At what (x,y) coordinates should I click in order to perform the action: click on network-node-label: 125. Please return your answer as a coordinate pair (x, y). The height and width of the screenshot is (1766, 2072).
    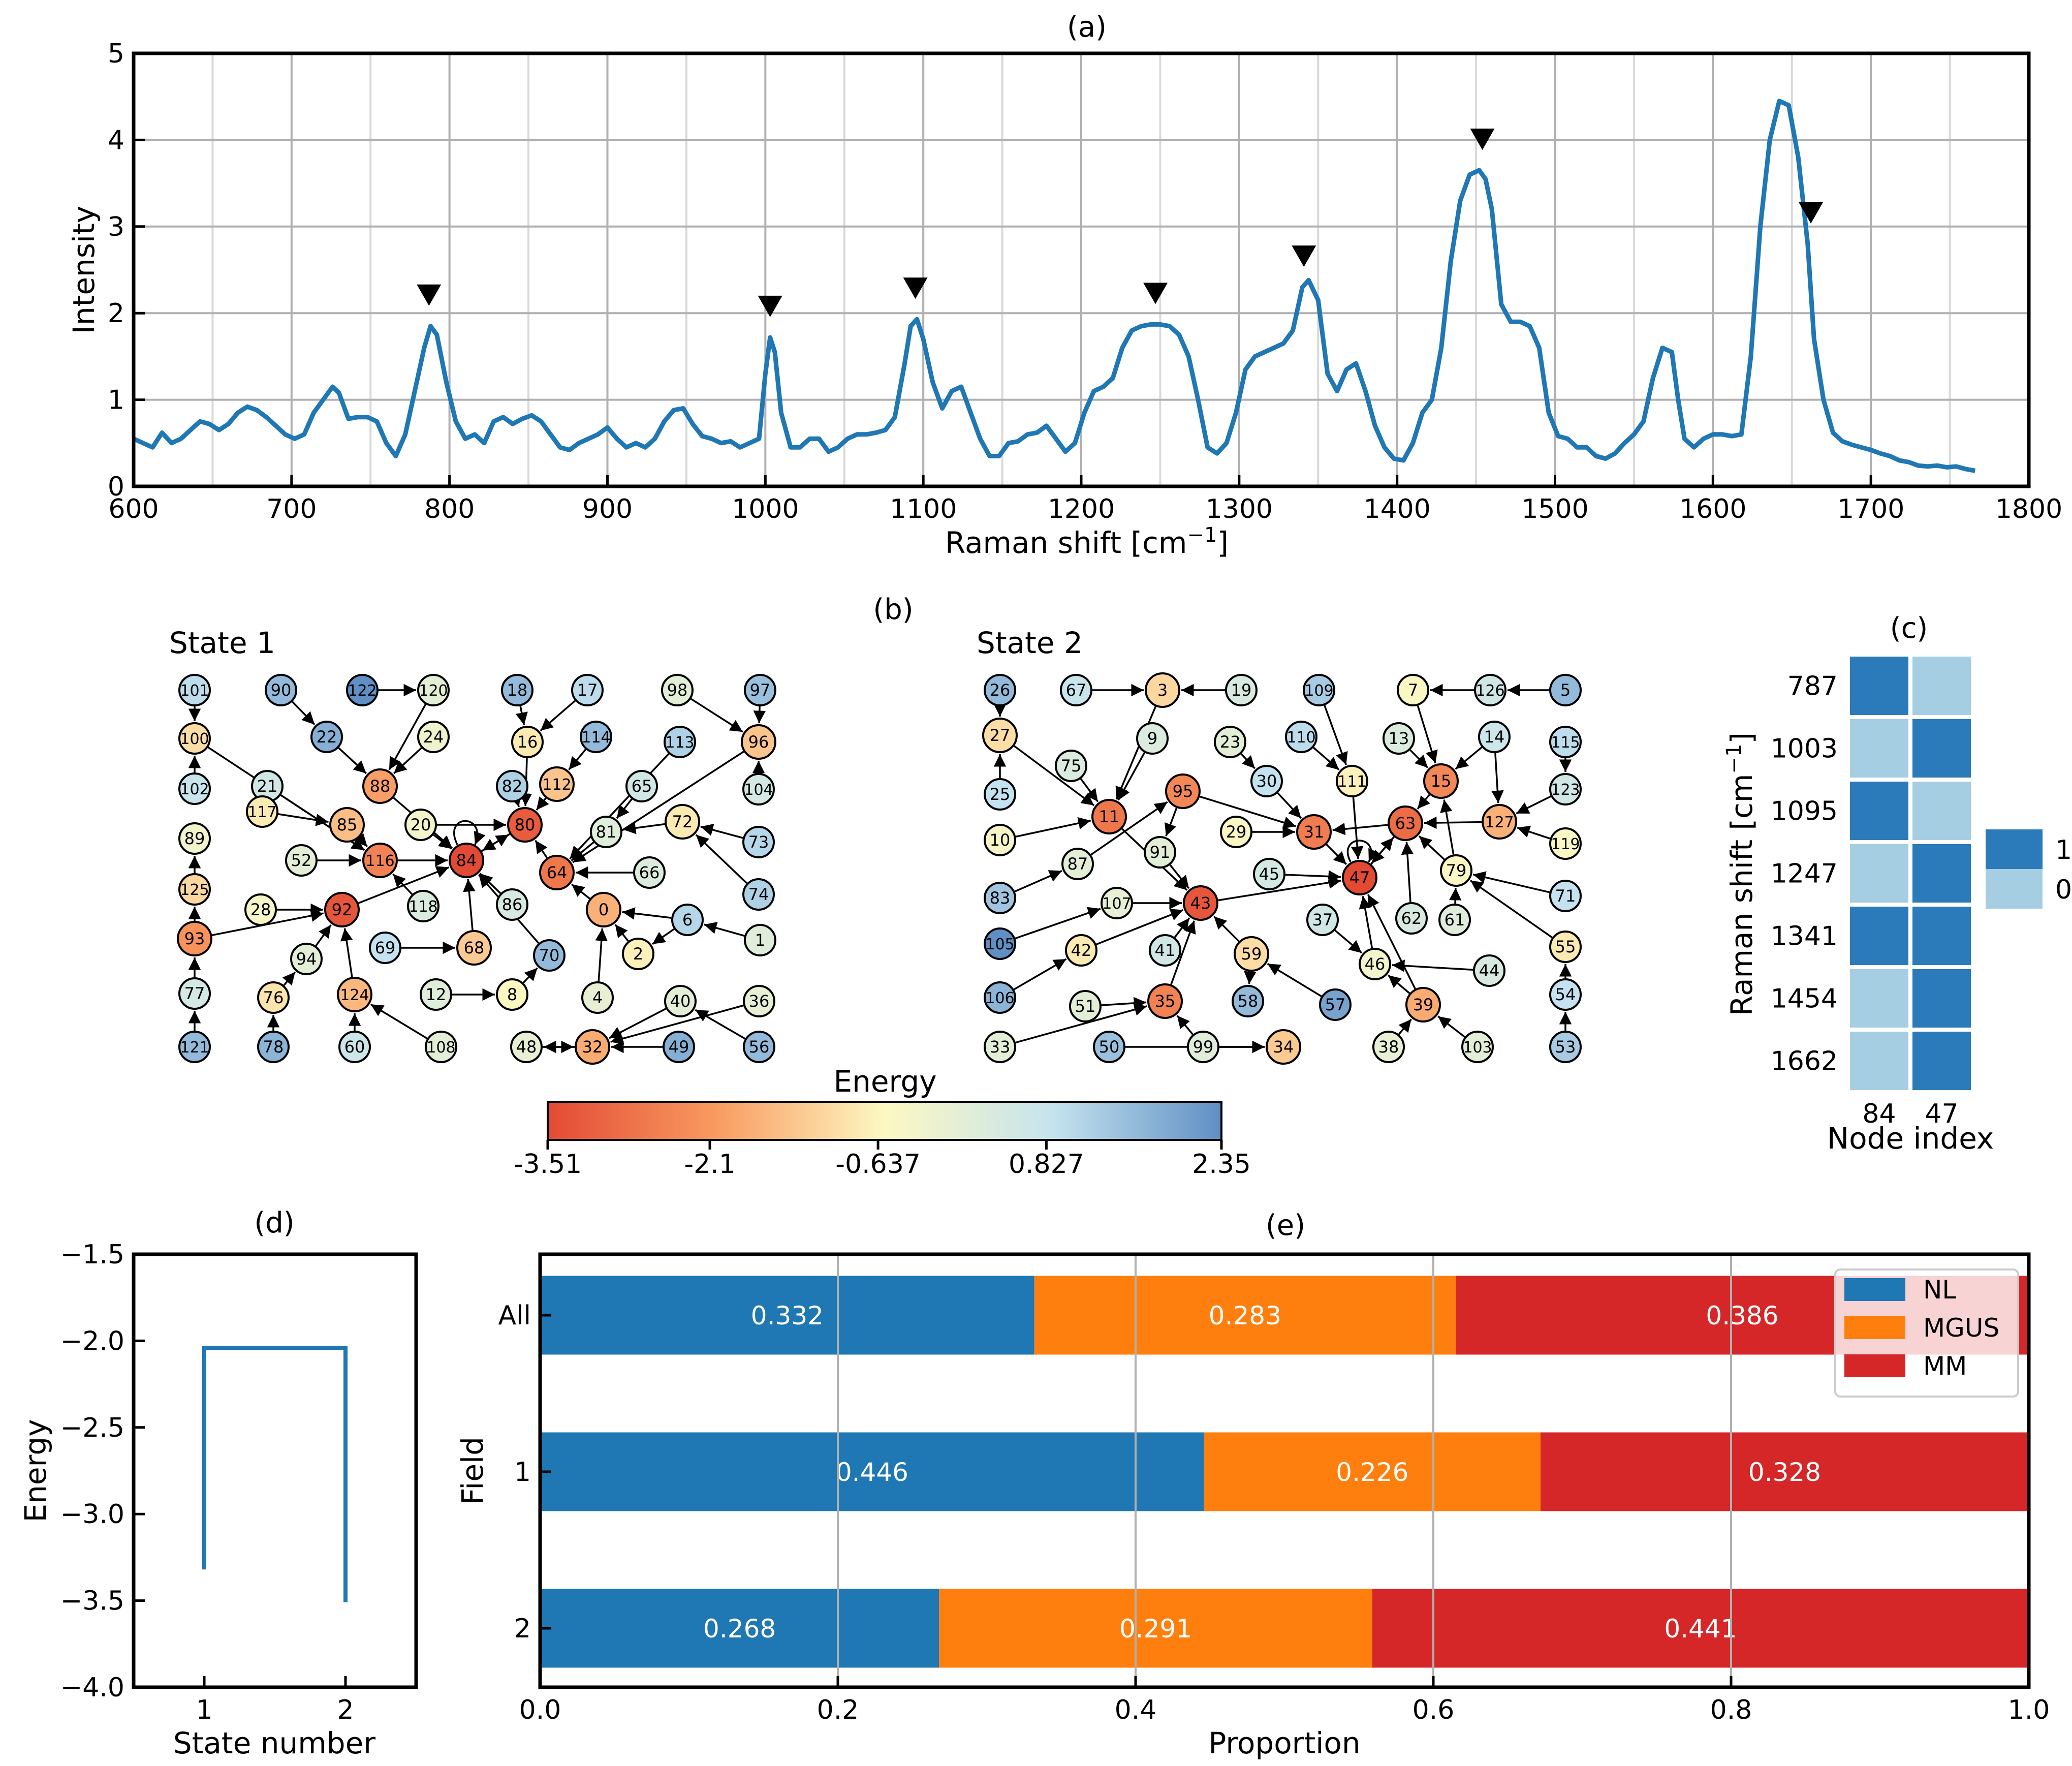
    Looking at the image, I should click on (195, 890).